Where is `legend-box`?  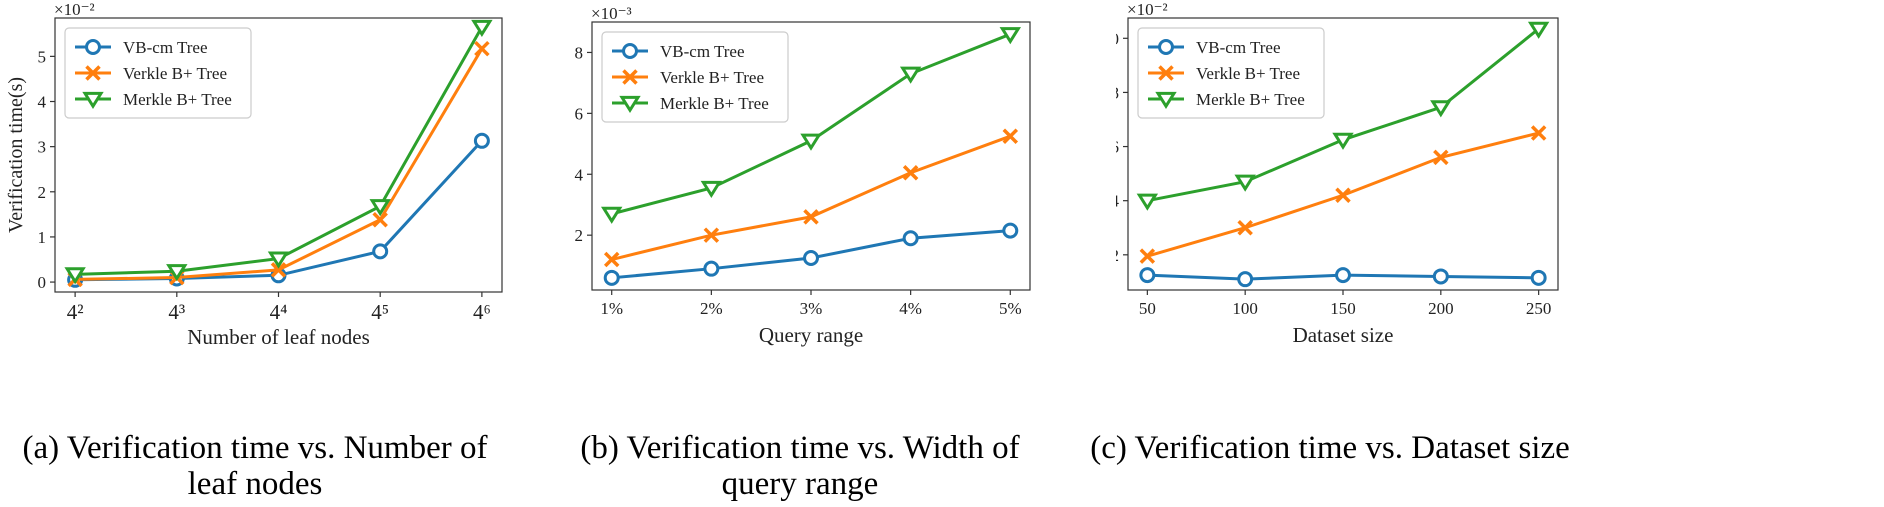
legend-box is located at coordinates (158, 73).